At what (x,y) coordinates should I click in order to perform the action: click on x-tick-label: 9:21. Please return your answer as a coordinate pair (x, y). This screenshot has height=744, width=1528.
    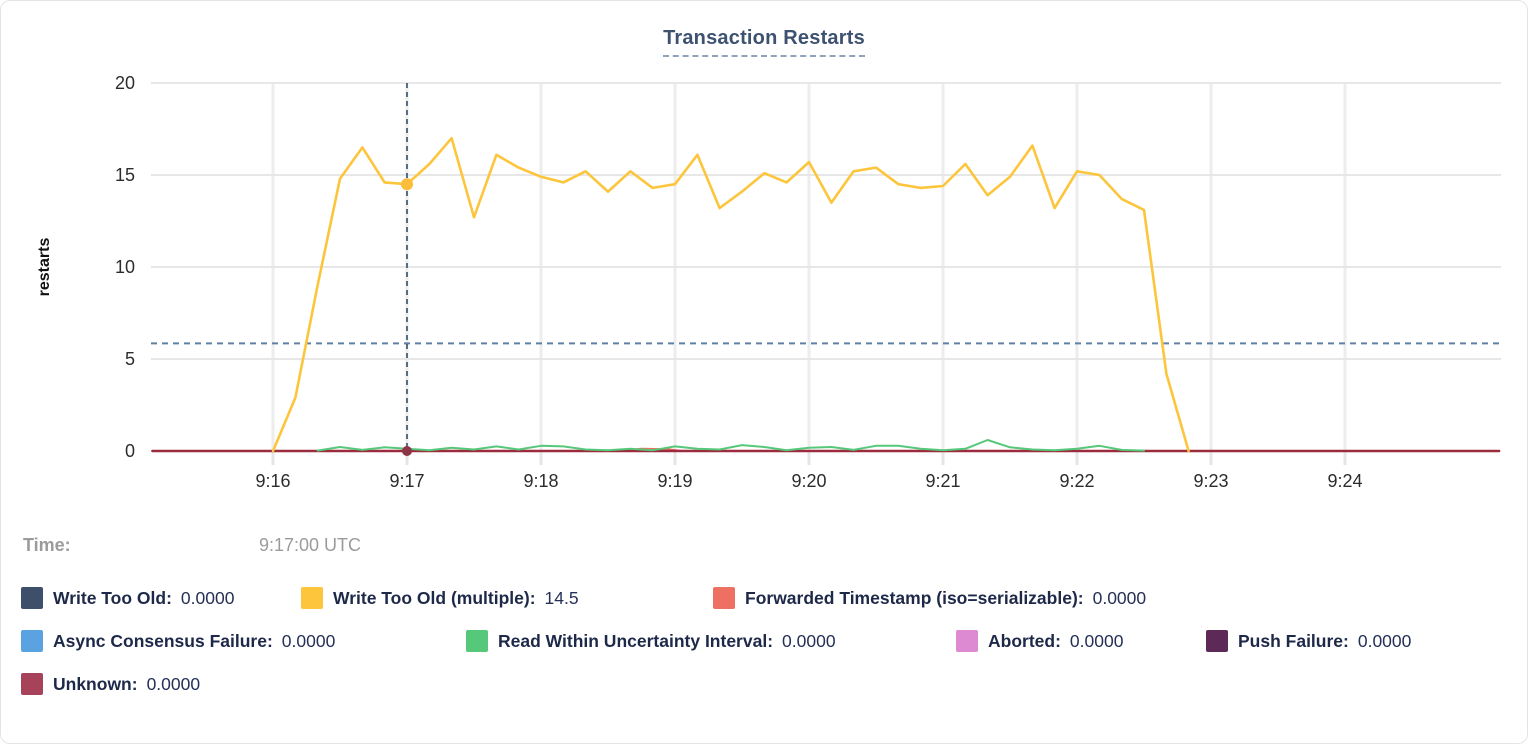
    Looking at the image, I should click on (942, 481).